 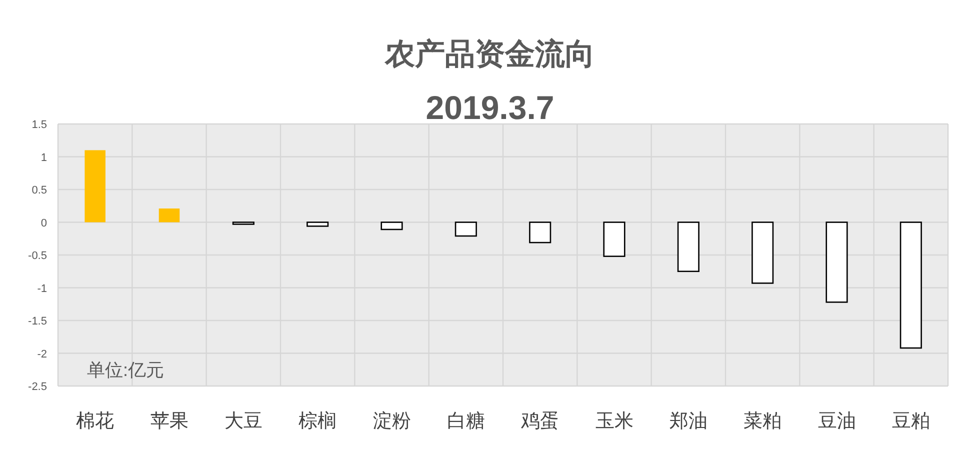 What do you see at coordinates (837, 421) in the screenshot?
I see `x-tick-label: 豆油` at bounding box center [837, 421].